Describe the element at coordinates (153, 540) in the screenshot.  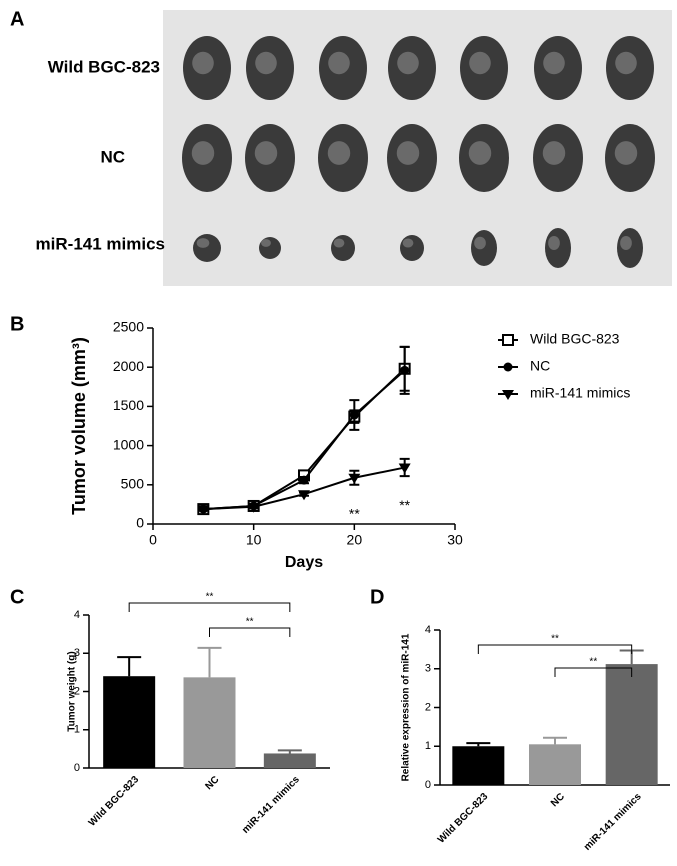
I see `x-tick-label: 0` at that location.